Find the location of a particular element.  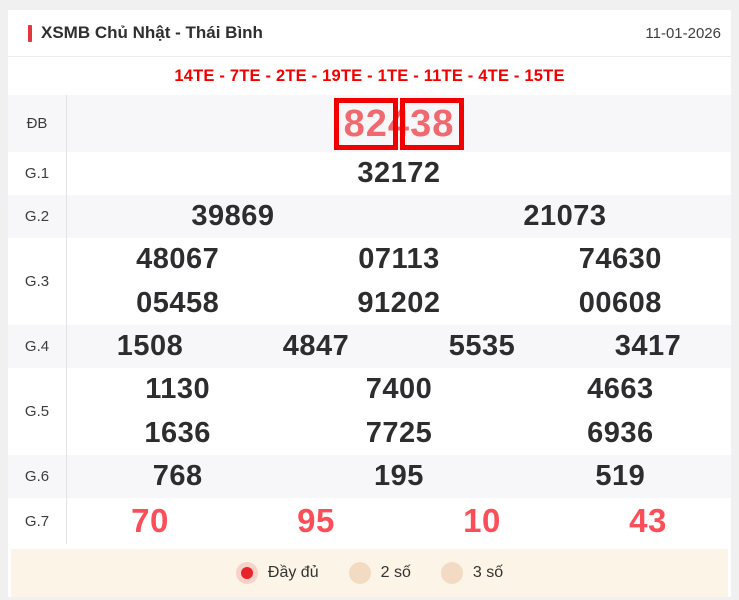

prize-numbers-cell: 39869 21073 is located at coordinates (399, 216).